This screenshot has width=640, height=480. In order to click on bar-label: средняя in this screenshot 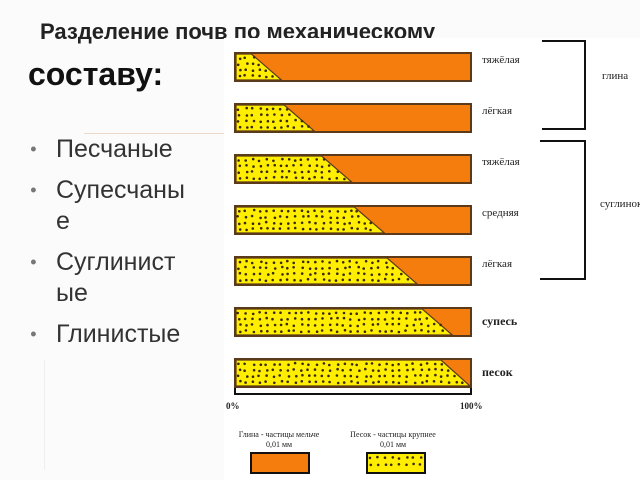, I will do `click(500, 213)`.